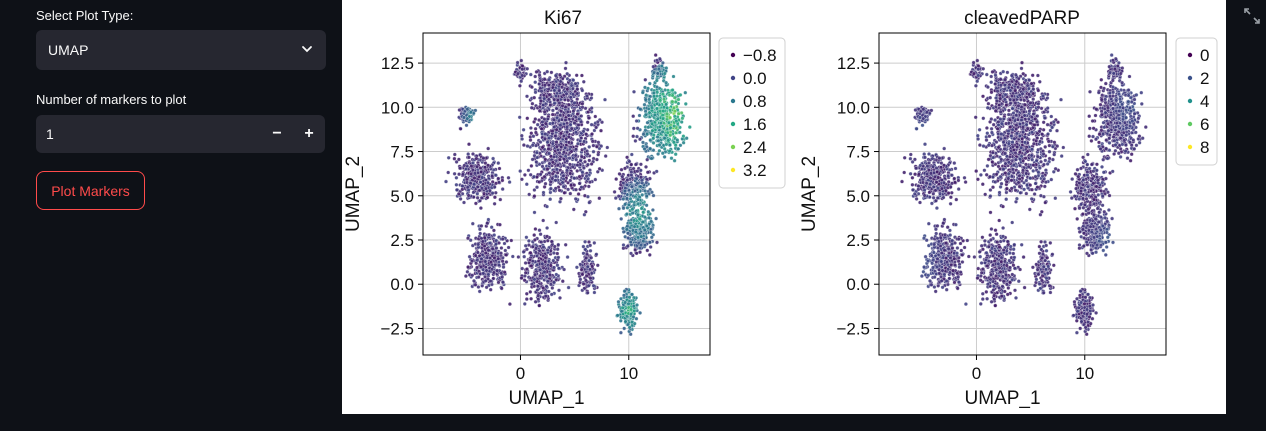 The image size is (1266, 431). Describe the element at coordinates (90, 190) in the screenshot. I see `plot-markers-button: Plot Markers` at that location.